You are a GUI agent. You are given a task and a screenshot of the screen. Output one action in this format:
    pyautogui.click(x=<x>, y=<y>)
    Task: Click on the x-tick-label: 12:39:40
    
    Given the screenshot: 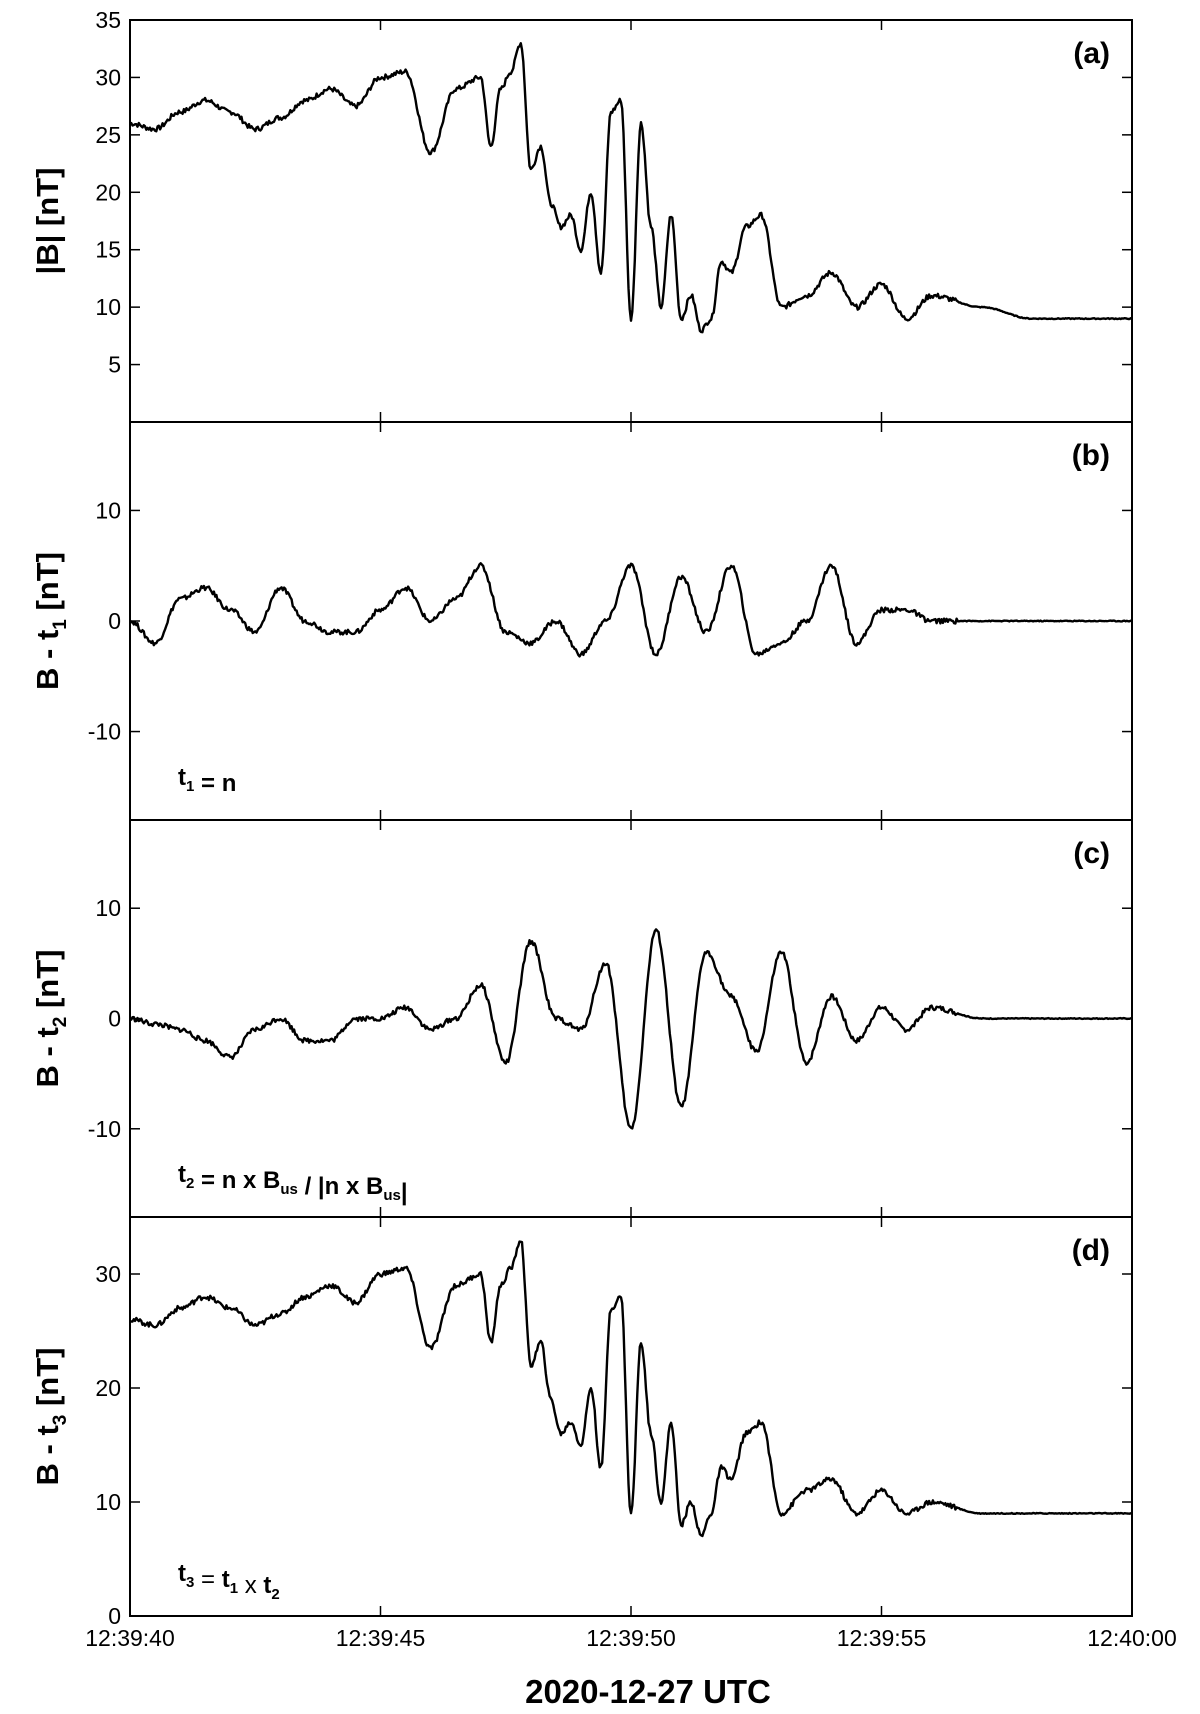 What is the action you would take?
    pyautogui.click(x=130, y=1638)
    